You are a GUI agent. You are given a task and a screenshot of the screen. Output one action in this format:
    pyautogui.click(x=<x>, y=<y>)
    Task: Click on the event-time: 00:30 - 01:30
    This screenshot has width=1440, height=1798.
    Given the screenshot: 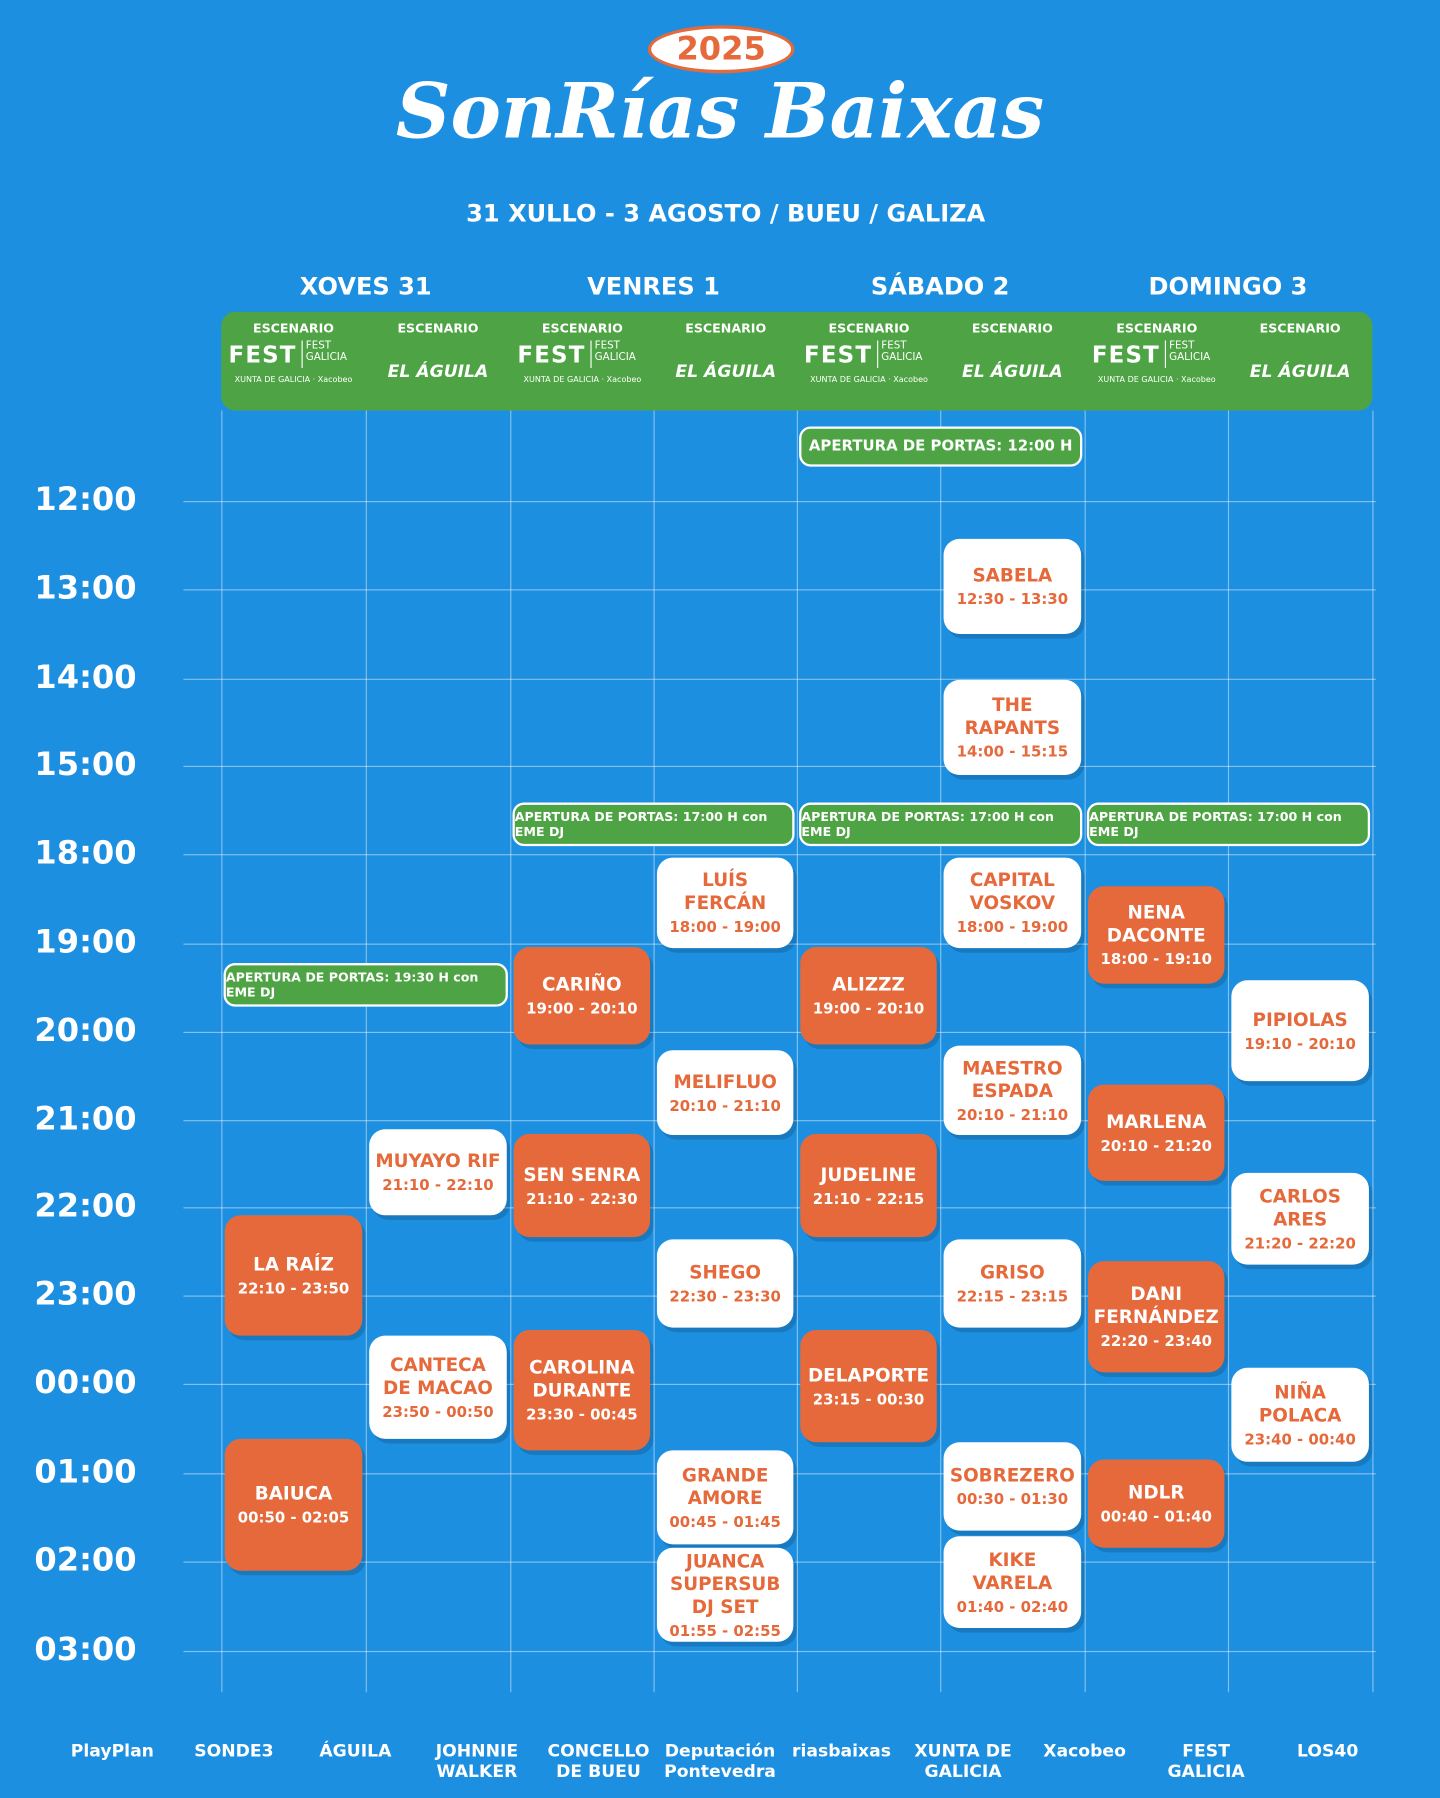 What is the action you would take?
    pyautogui.click(x=1012, y=1500)
    